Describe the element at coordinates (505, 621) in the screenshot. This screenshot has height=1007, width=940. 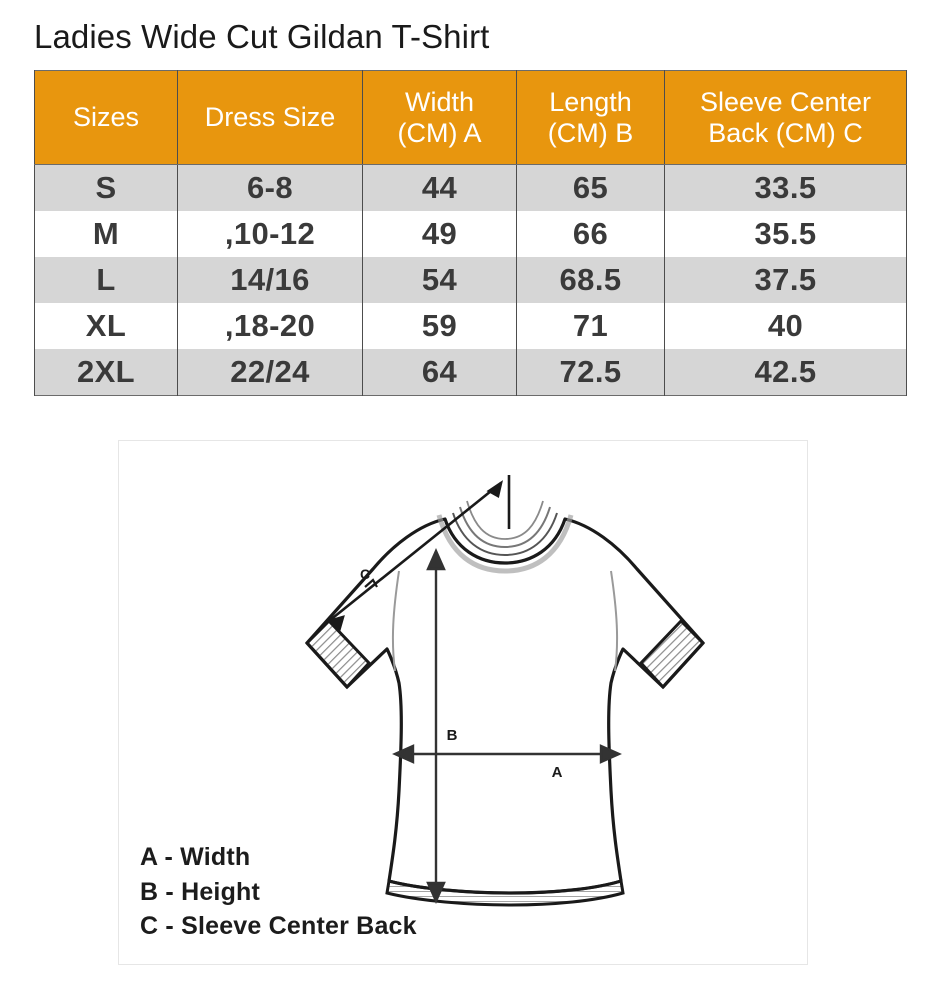
I see `seam-lines` at that location.